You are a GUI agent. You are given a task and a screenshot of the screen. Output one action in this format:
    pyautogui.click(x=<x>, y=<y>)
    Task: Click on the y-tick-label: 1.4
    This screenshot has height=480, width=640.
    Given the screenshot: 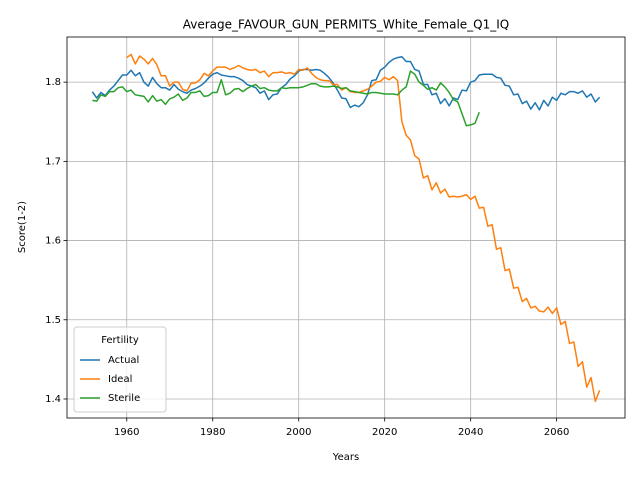 What is the action you would take?
    pyautogui.click(x=53, y=399)
    